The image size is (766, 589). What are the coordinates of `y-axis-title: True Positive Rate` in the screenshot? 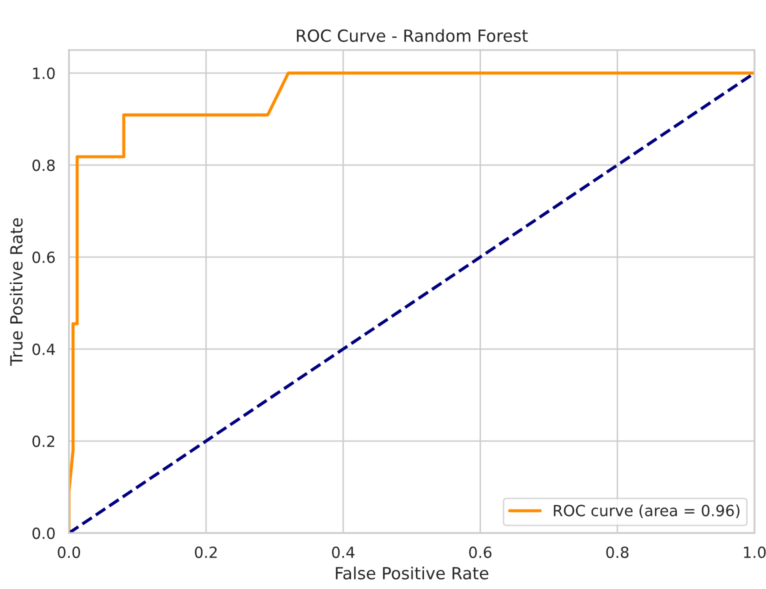 It's located at (16, 292).